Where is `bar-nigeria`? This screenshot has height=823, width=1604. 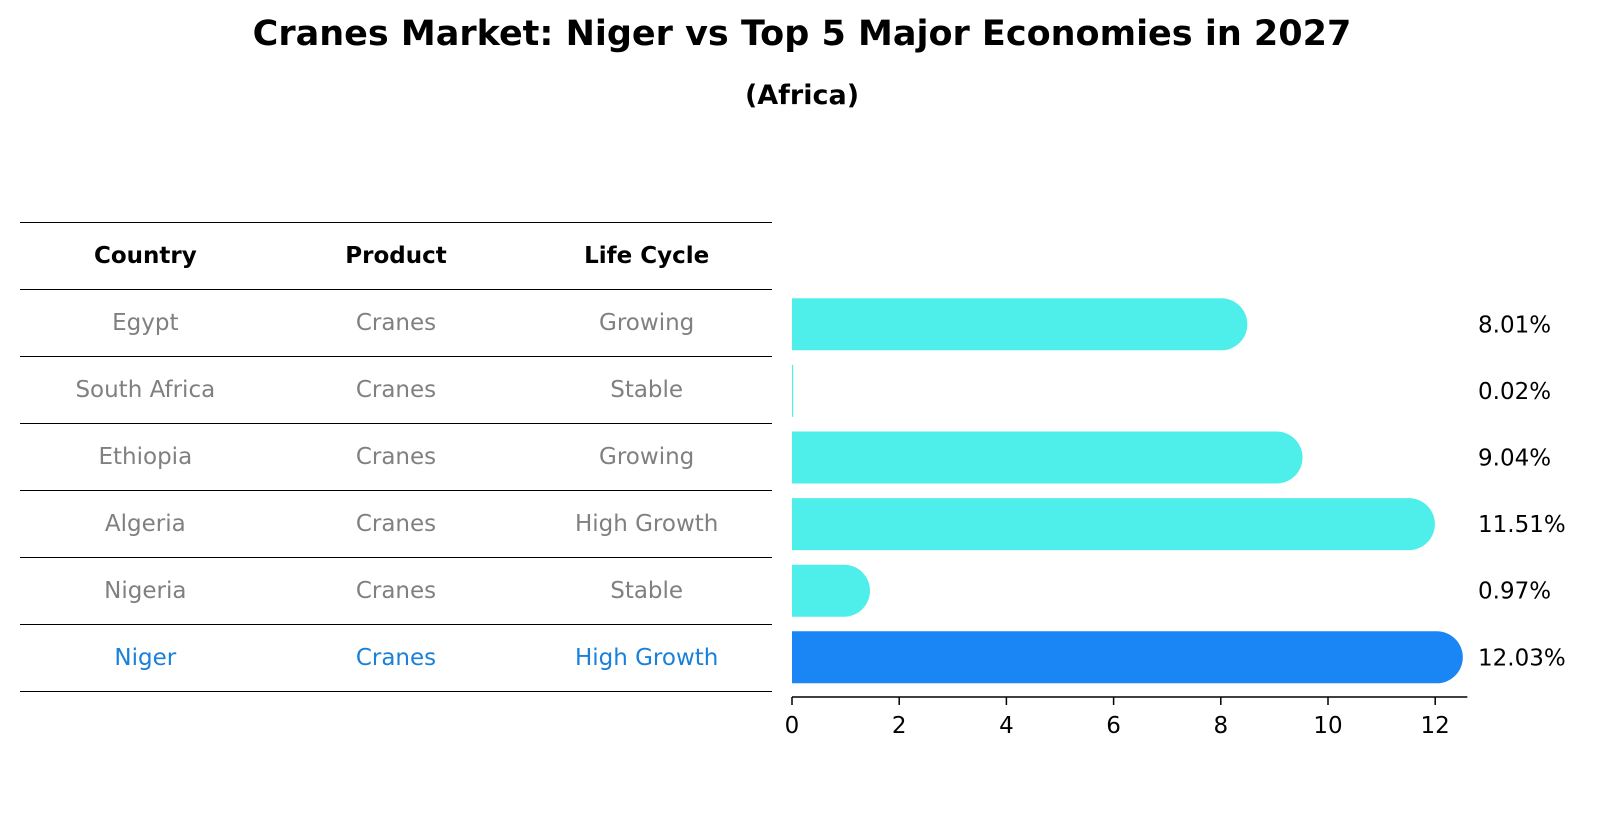 bar-nigeria is located at coordinates (831, 590).